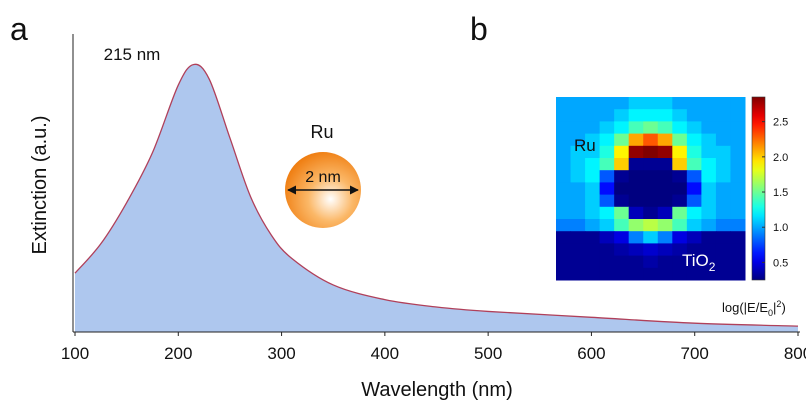 Image resolution: width=806 pixels, height=406 pixels. I want to click on colorbar-tick-label: 2.5, so click(780, 123).